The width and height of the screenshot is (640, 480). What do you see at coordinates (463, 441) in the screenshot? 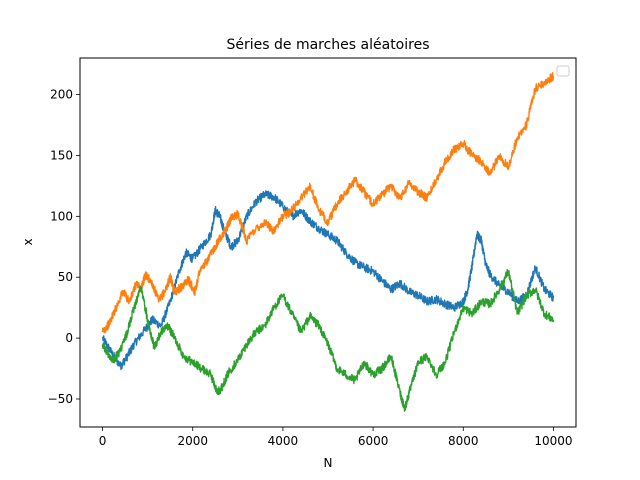
I see `x-tick-label: 8000` at bounding box center [463, 441].